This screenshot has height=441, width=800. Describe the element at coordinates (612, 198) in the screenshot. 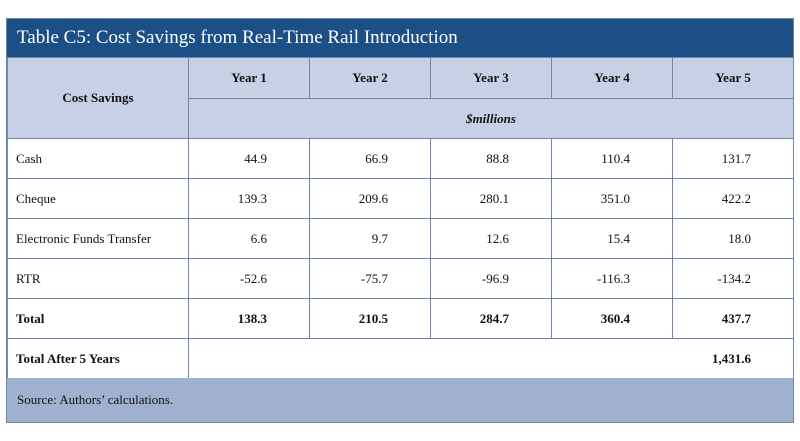

I see `cell-value: 351.0` at that location.